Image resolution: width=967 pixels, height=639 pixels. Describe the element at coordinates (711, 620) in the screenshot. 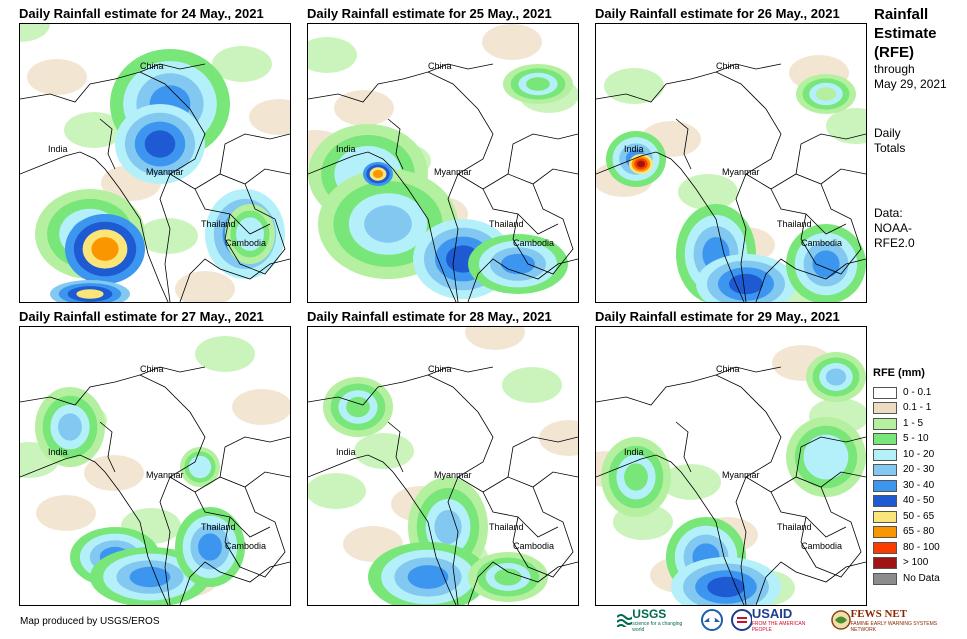

I see `noaa-logo` at that location.